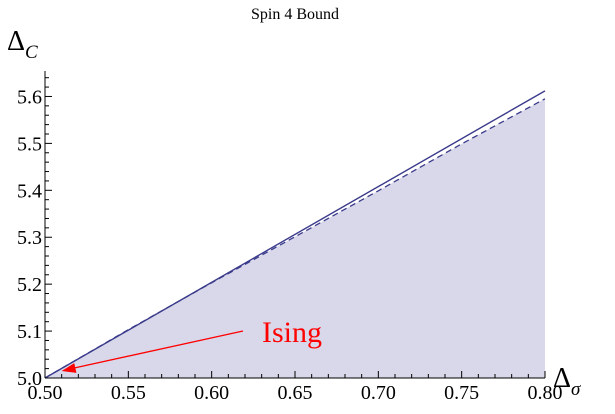 This screenshot has height=414, width=615. Describe the element at coordinates (562, 378) in the screenshot. I see `x-axis-label-main: Δ` at that location.